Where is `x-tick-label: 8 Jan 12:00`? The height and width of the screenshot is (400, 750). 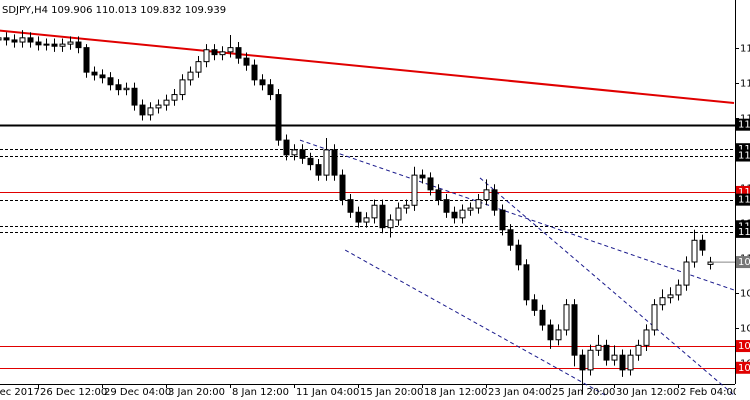
x-tick-label: 8 Jan 12:00 is located at coordinates (260, 392).